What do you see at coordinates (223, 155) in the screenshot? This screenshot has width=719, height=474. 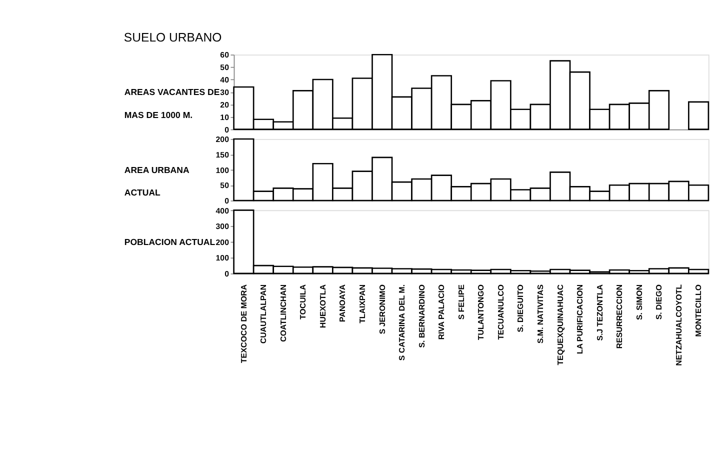 I see `y-tick-label: 150` at bounding box center [223, 155].